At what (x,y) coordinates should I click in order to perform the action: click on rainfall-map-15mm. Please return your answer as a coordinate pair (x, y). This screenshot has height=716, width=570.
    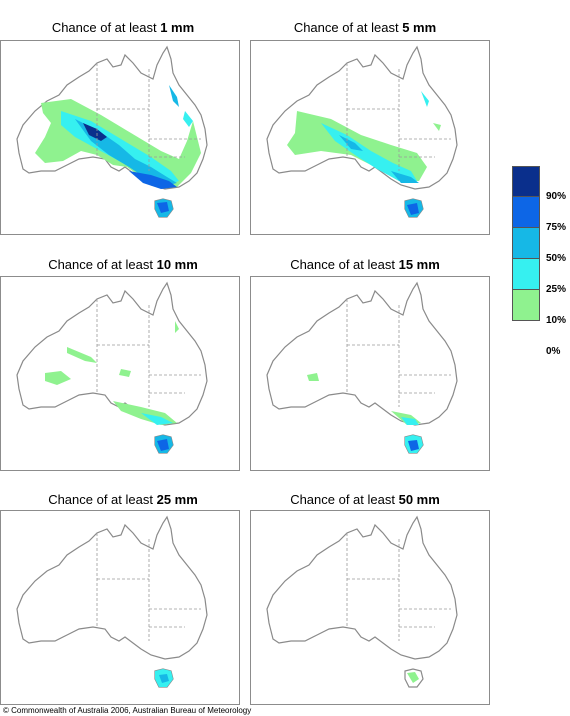
    Looking at the image, I should click on (370, 373).